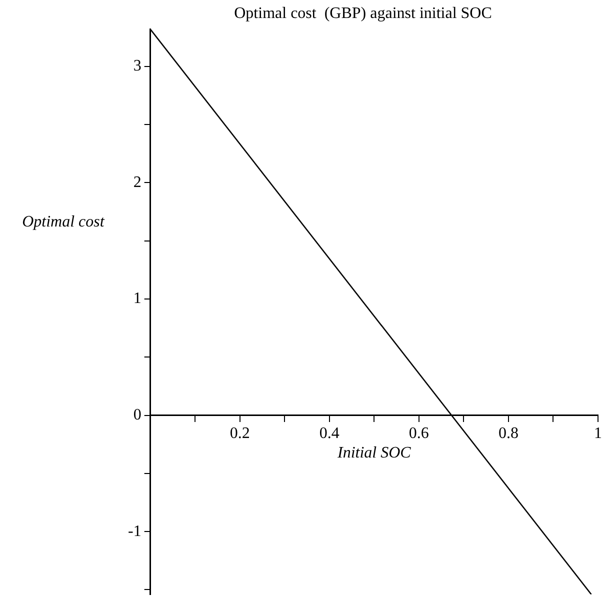  What do you see at coordinates (135, 531) in the screenshot?
I see `y-tick-label: -1` at bounding box center [135, 531].